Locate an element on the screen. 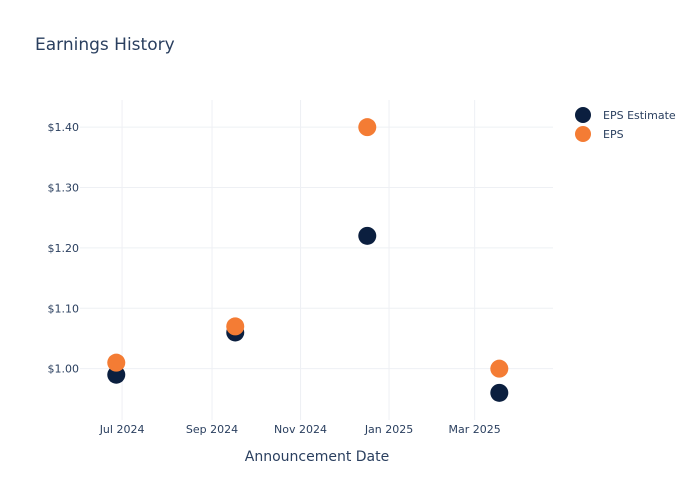  x-axis-ticks: Jul 2024 Sep 2024 Nov 2024 Jan 2025 Mar 2025 is located at coordinates (300, 429).